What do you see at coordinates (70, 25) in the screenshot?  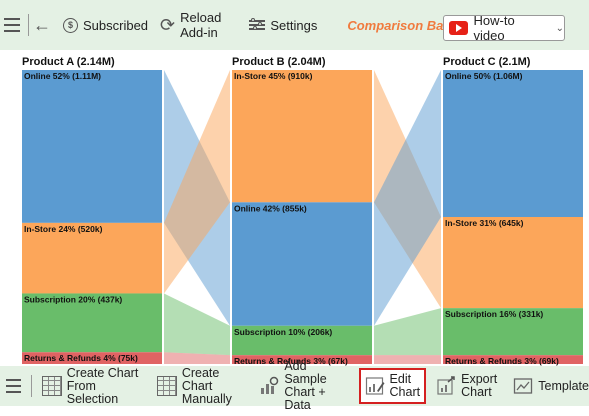 I see `dollar-circle-icon: $` at bounding box center [70, 25].